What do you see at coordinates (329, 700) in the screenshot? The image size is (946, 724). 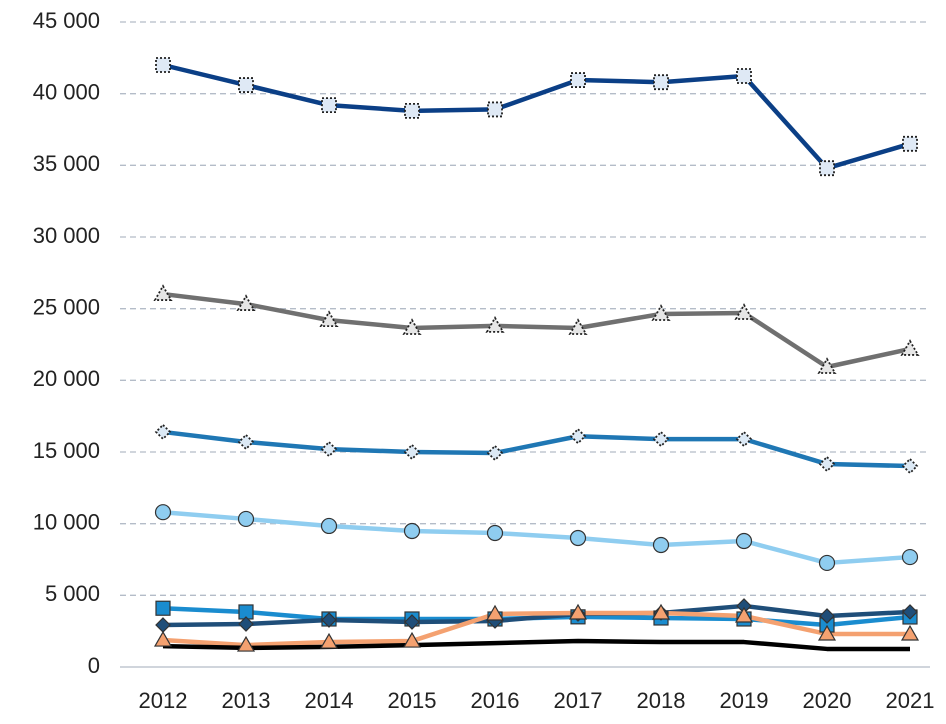 I see `x-tick-label: 2014` at bounding box center [329, 700].